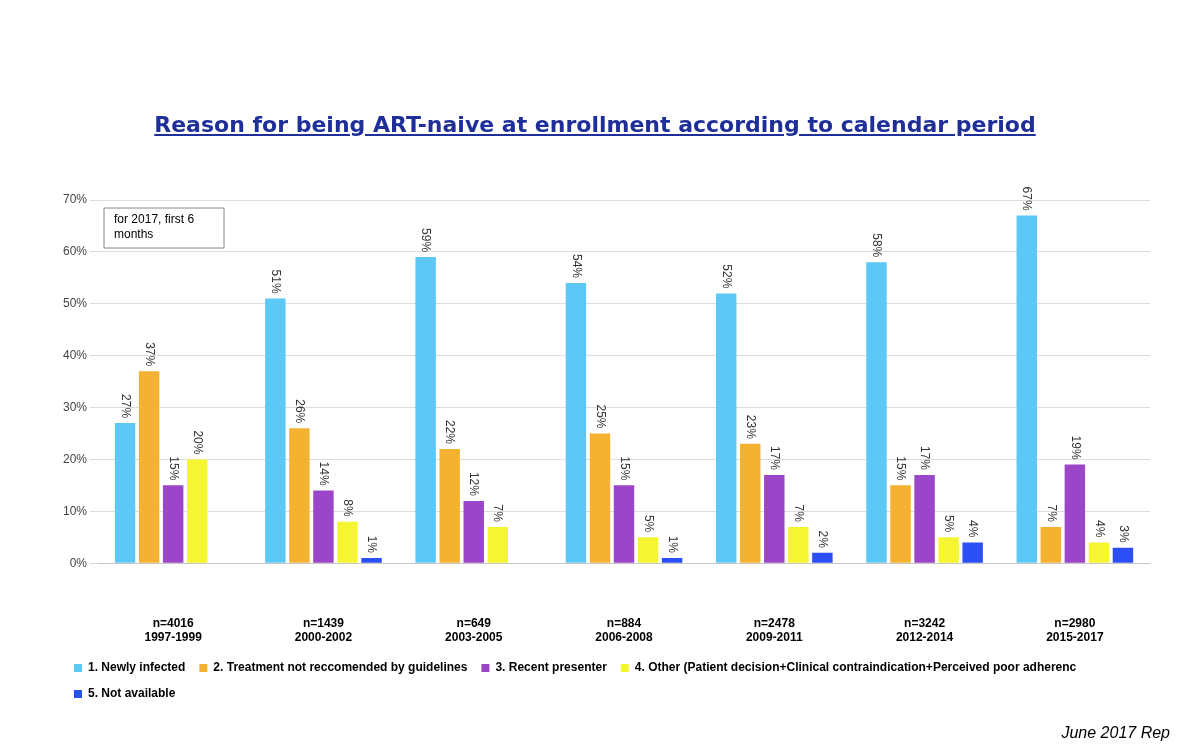 The width and height of the screenshot is (1190, 756). What do you see at coordinates (154, 227) in the screenshot?
I see `annotation: for 2017, first 6 months` at bounding box center [154, 227].